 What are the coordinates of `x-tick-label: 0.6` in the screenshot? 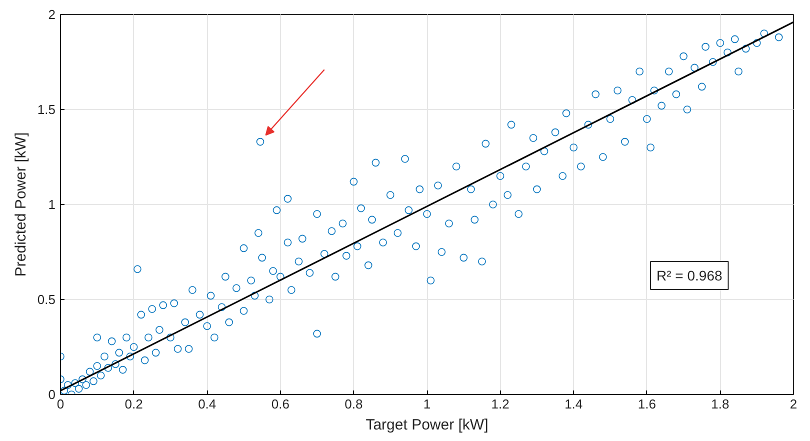 It's located at (280, 404).